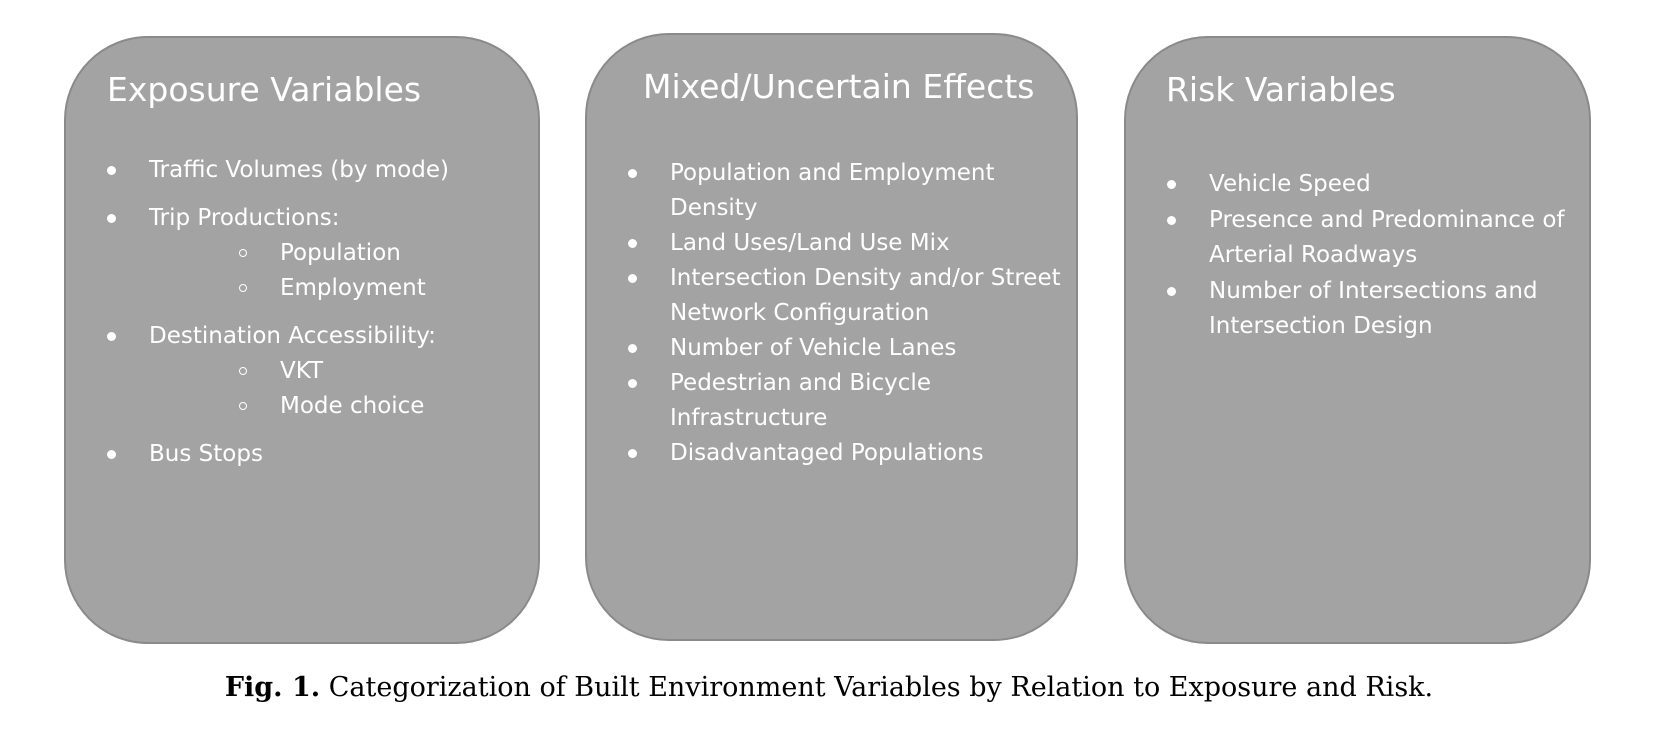  I want to click on list-item-text: Disadvantaged Populations, so click(827, 453).